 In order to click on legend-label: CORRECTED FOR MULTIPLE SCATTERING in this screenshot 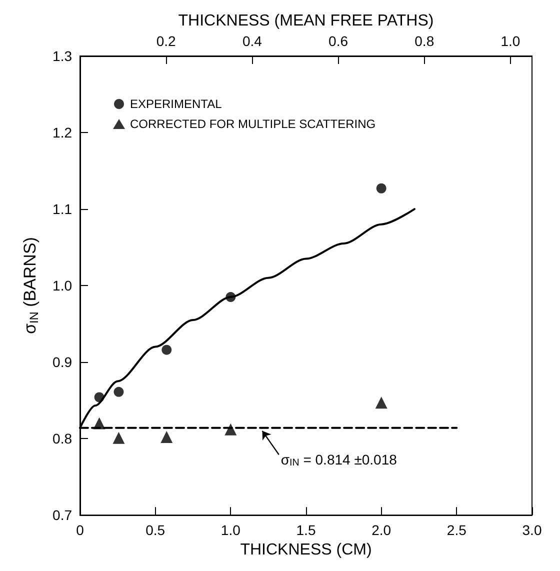, I will do `click(253, 124)`.